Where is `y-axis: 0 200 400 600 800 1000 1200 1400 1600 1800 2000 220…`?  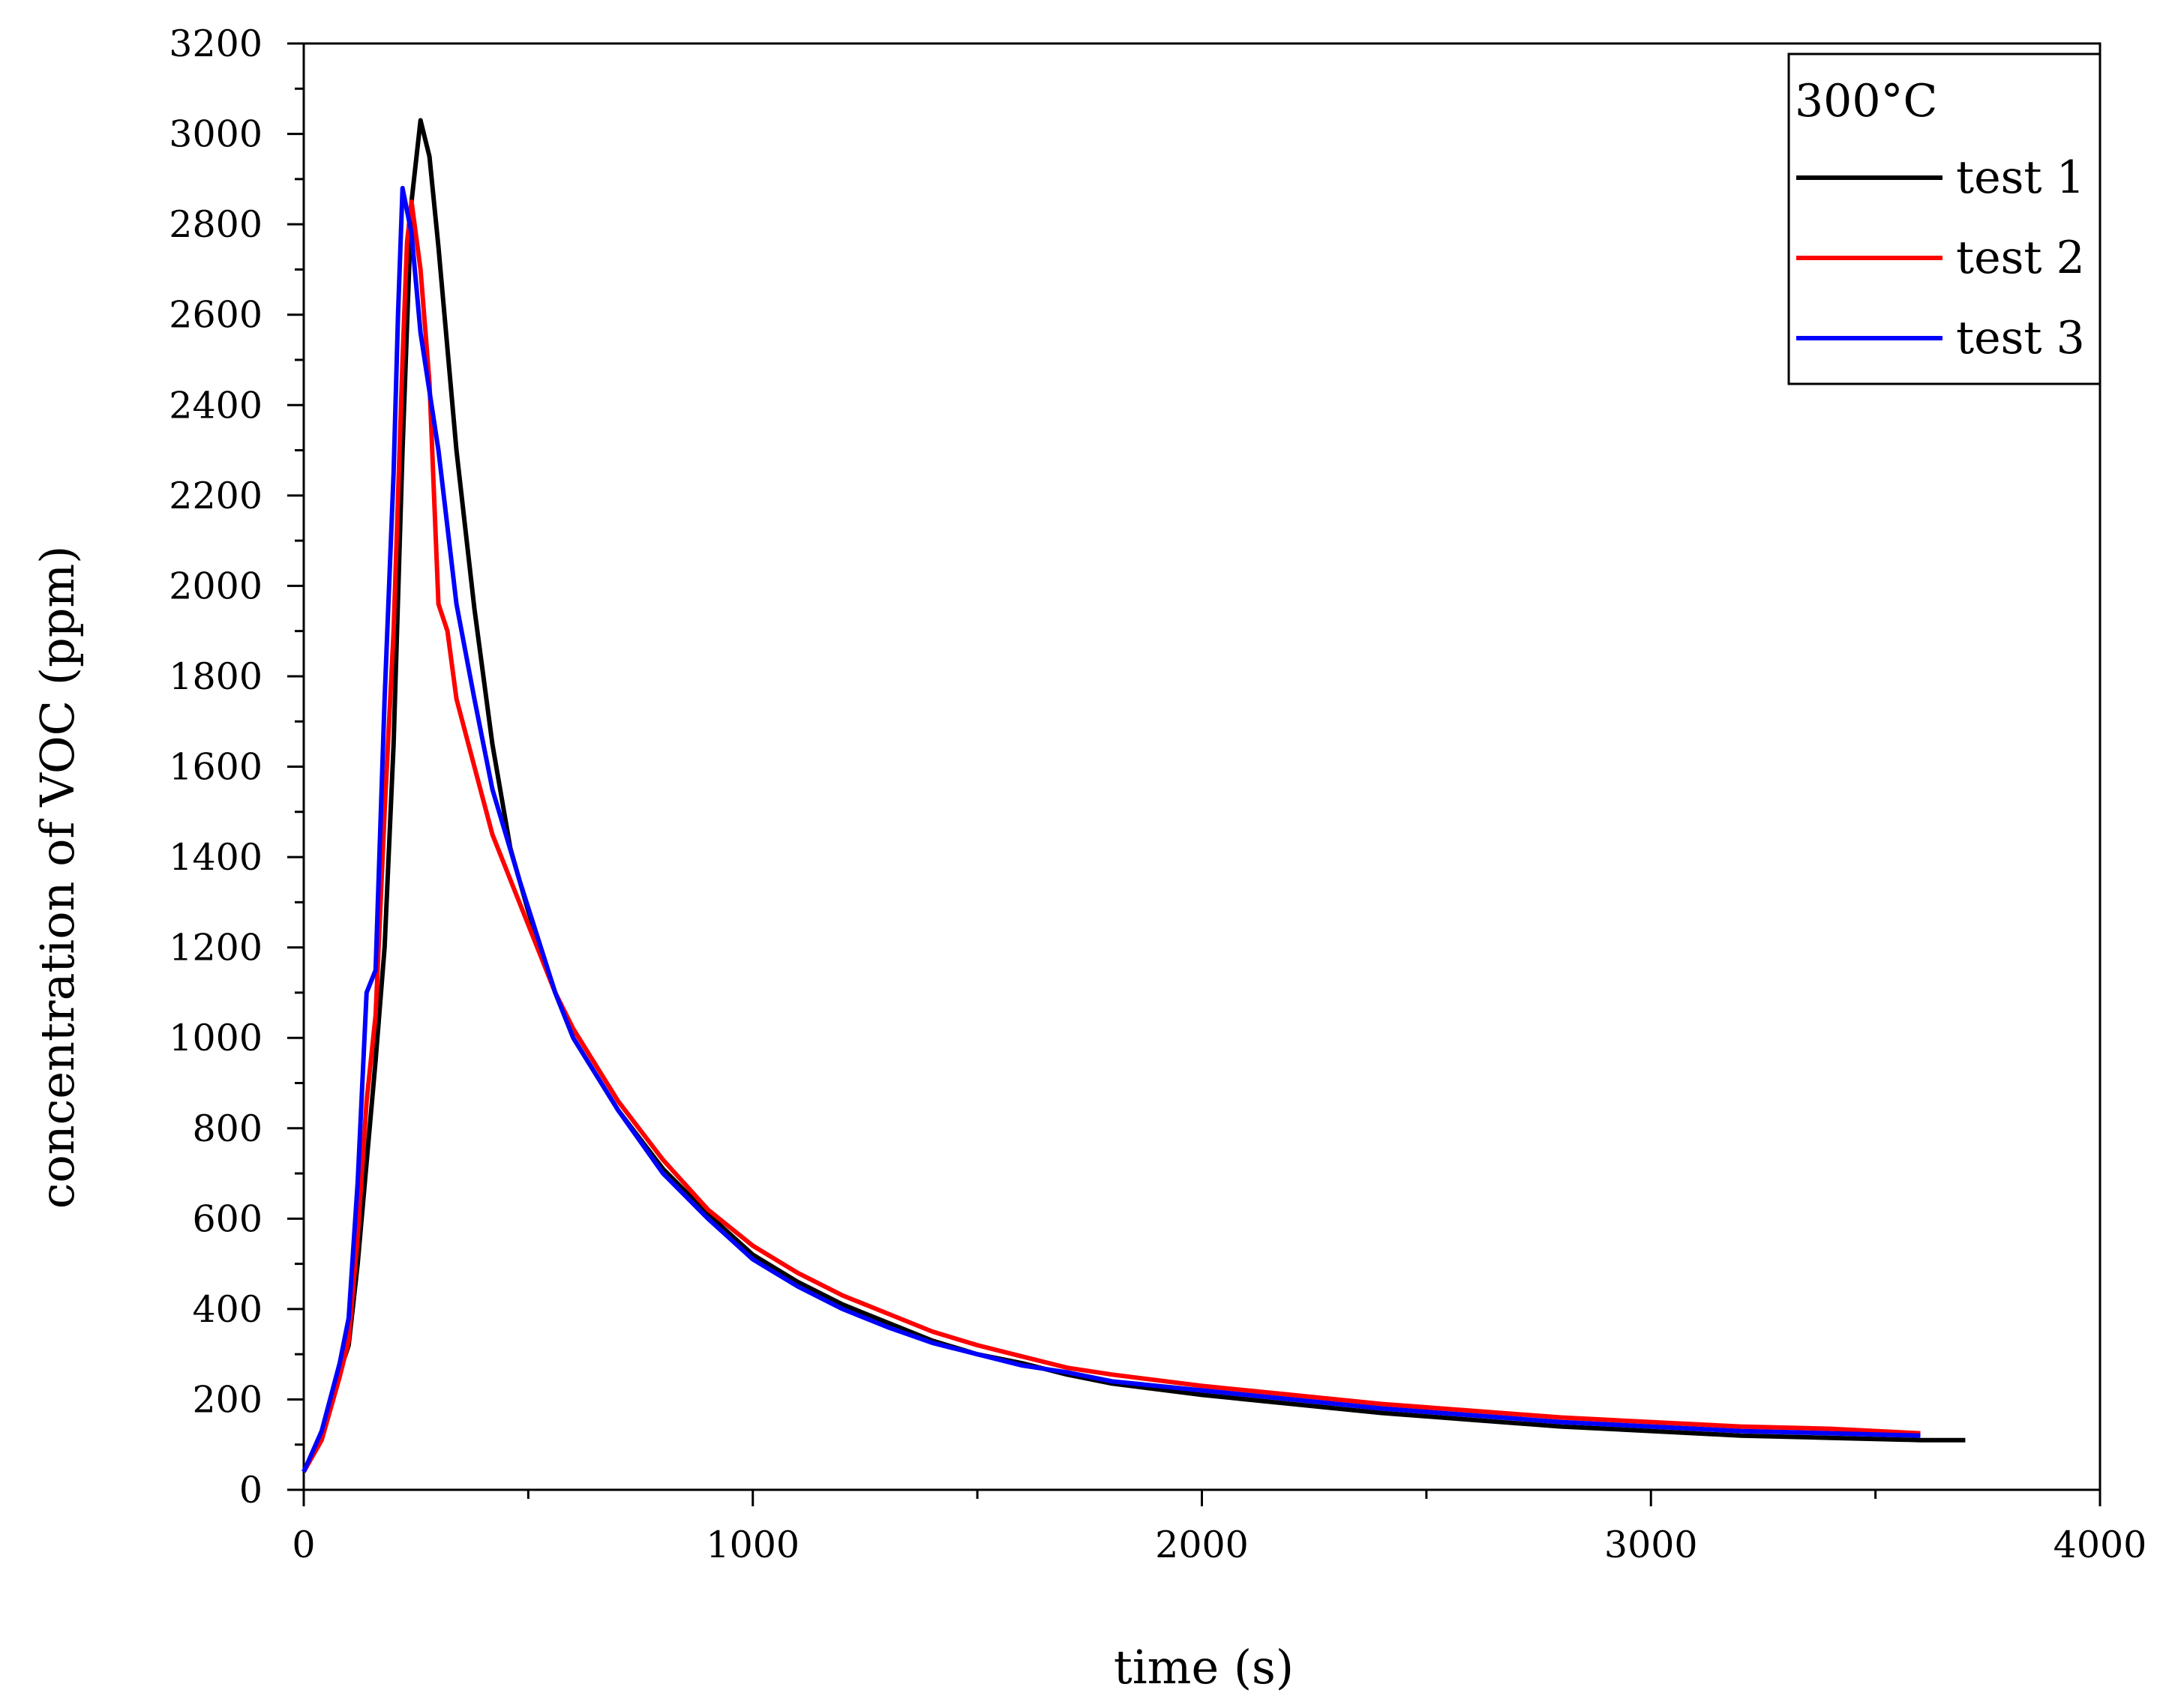 y-axis: 0 200 400 600 800 1000 1200 1400 1600 1800 2000 220… is located at coordinates (236, 767).